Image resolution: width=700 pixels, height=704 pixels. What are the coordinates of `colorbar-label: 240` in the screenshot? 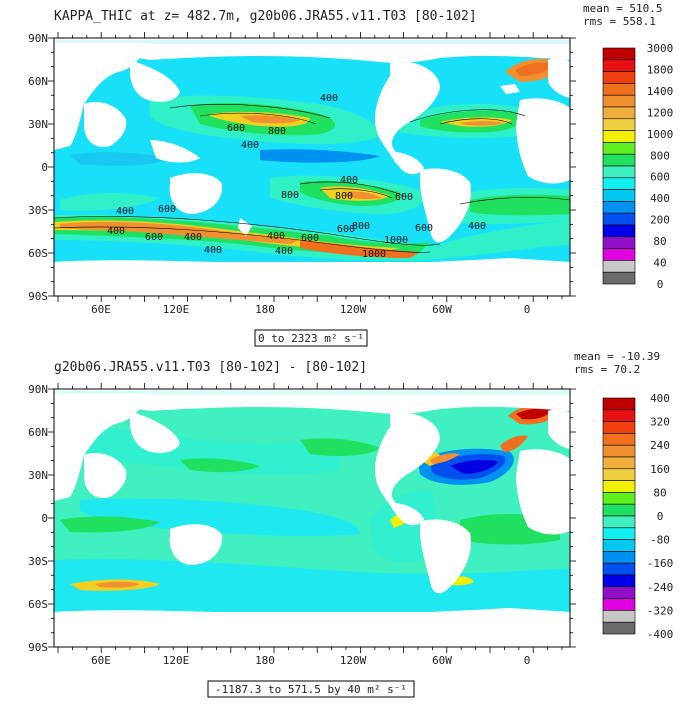 It's located at (660, 445).